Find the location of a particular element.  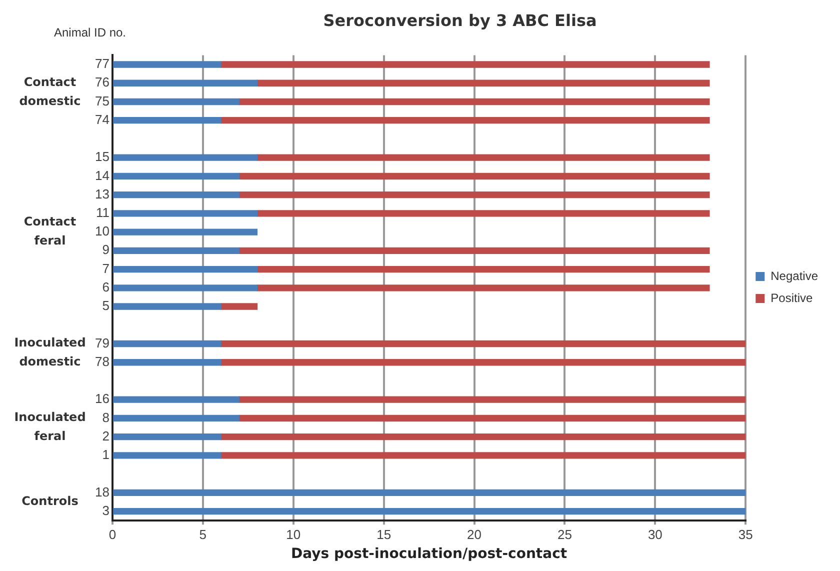

y-tick-label: 79 is located at coordinates (102, 342).